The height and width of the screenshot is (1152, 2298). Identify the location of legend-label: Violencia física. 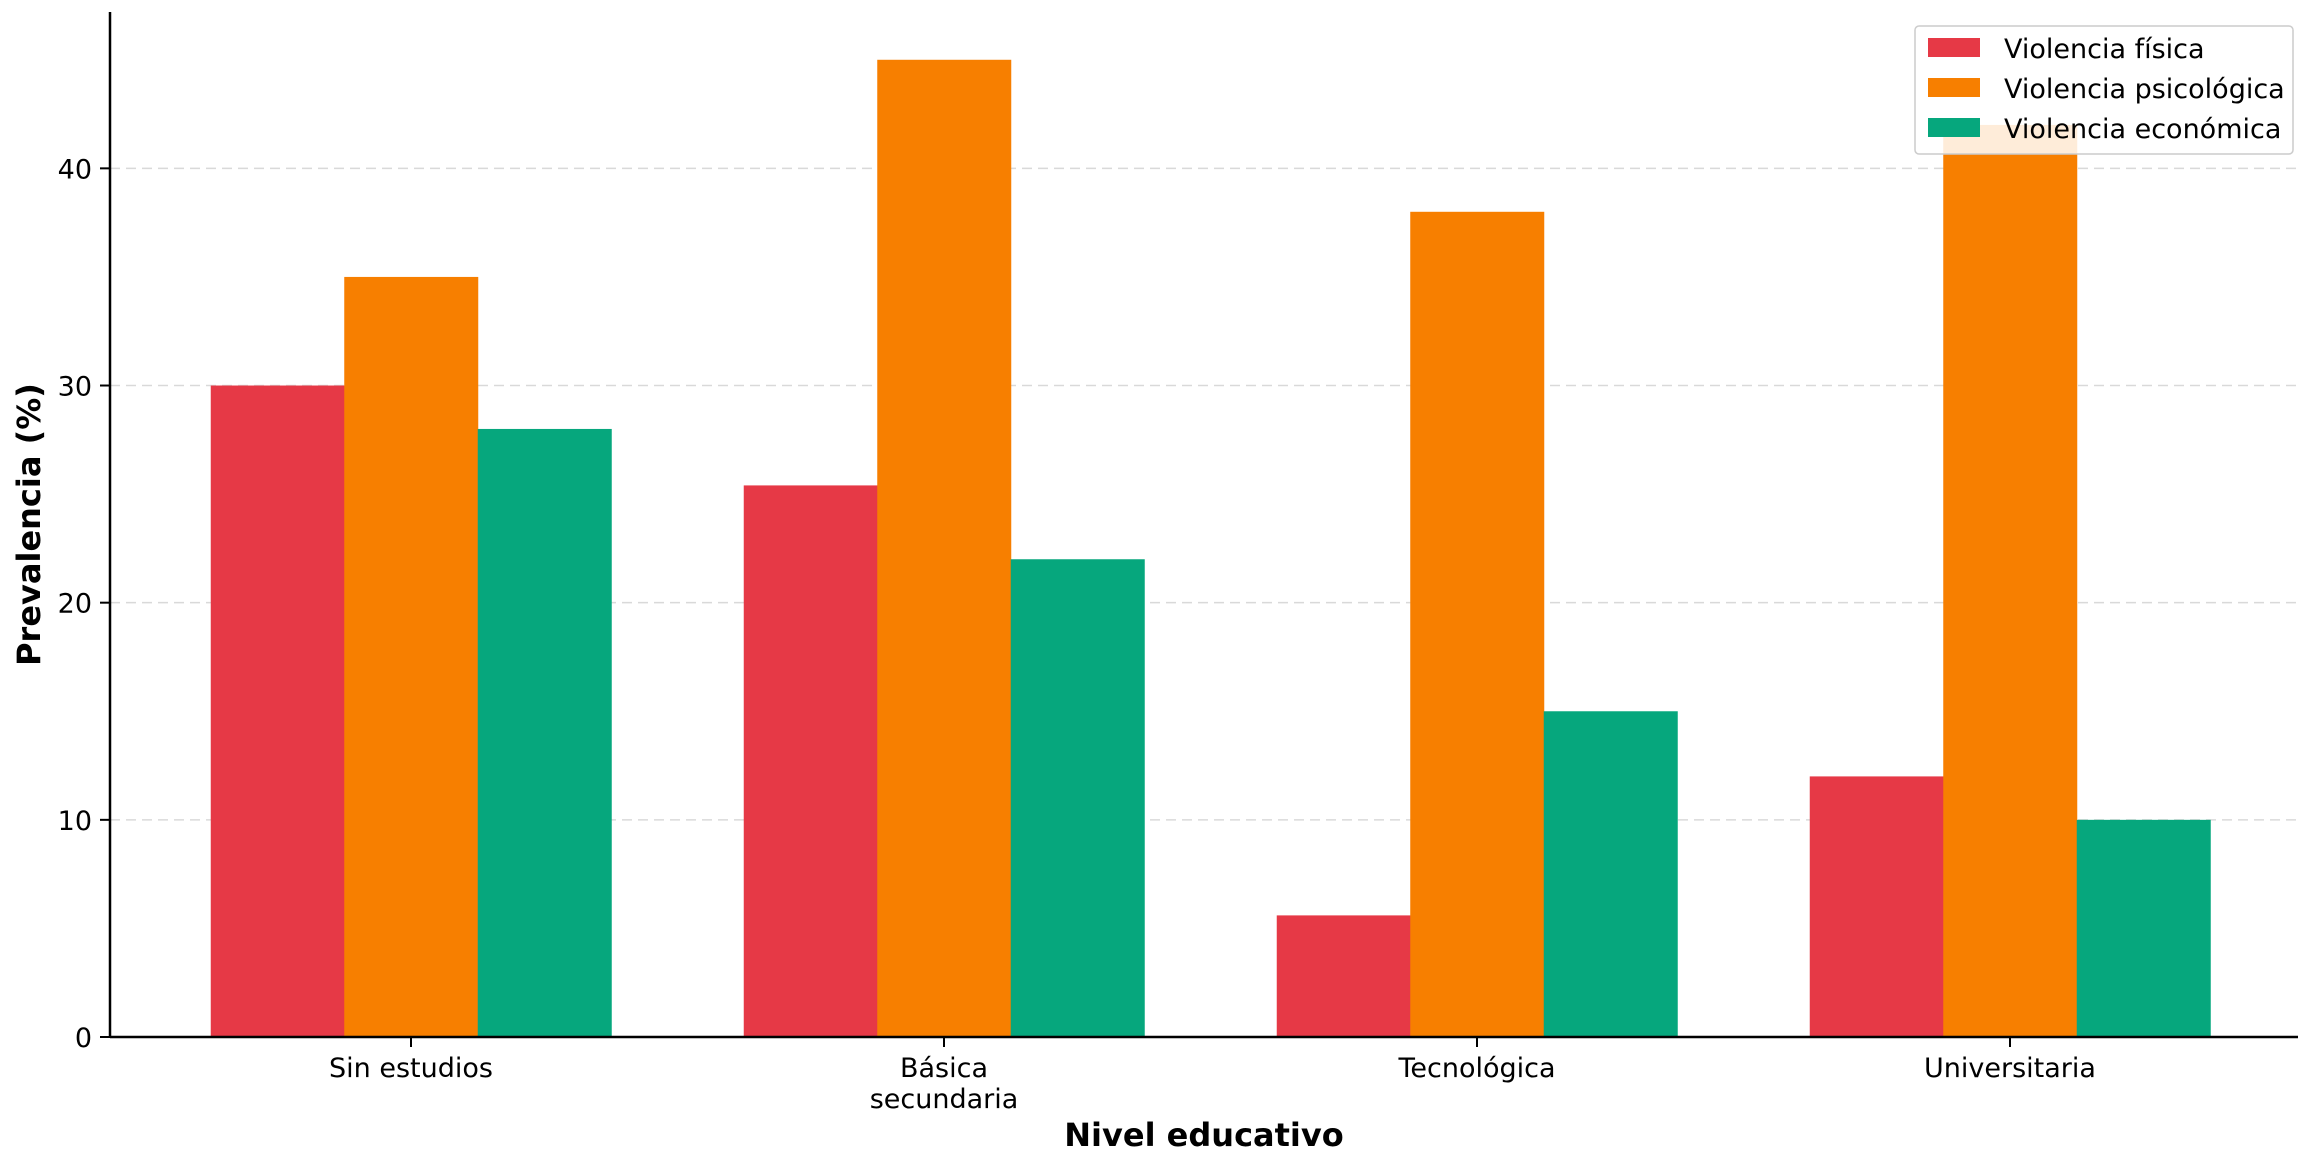
(2104, 49).